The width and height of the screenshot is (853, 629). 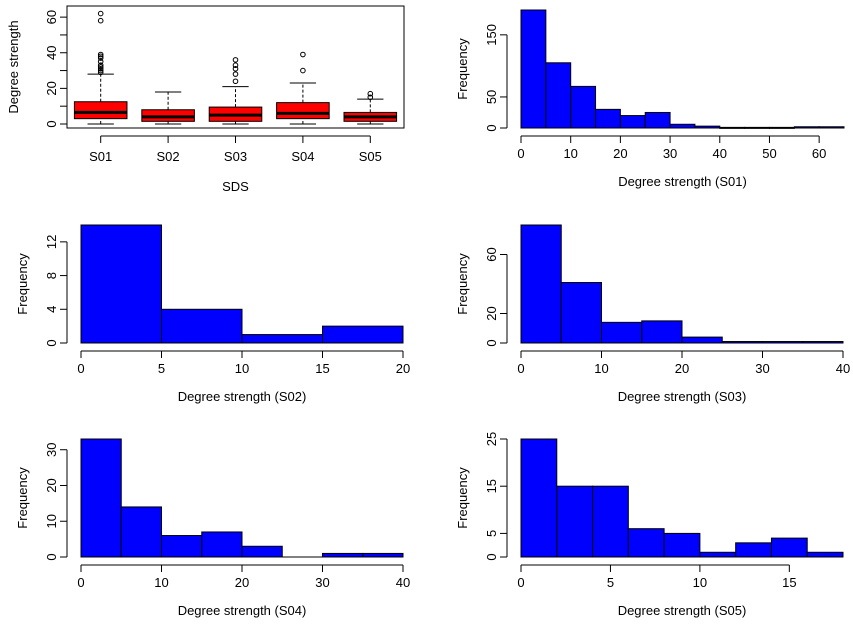 What do you see at coordinates (491, 533) in the screenshot?
I see `y-tick-label: 5` at bounding box center [491, 533].